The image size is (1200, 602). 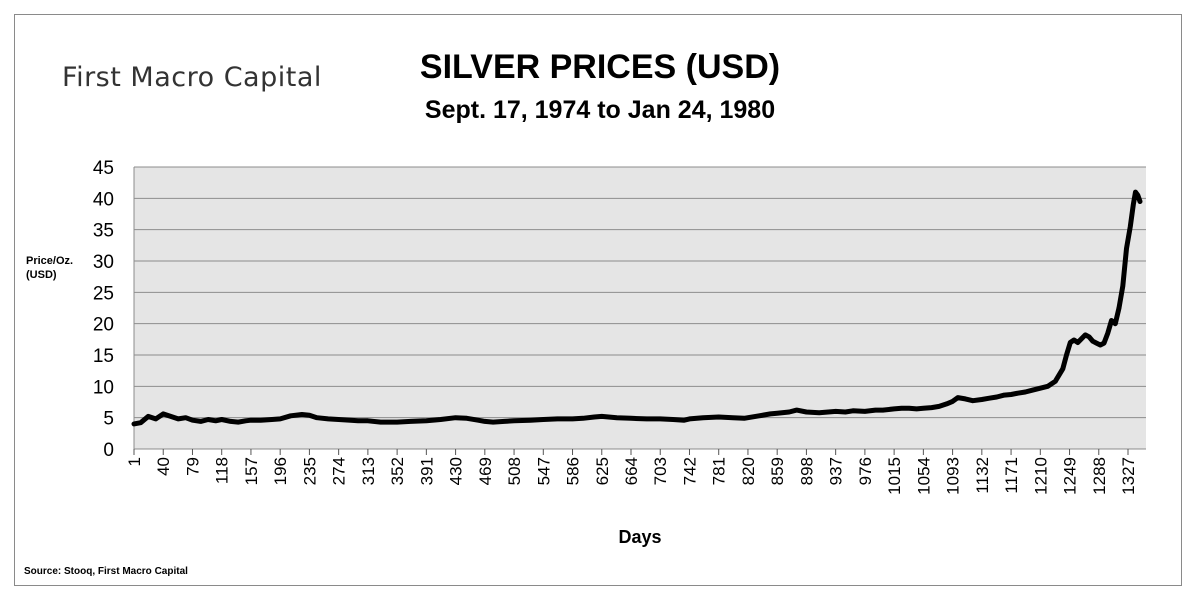 I want to click on x-tick-label: 976, so click(x=865, y=471).